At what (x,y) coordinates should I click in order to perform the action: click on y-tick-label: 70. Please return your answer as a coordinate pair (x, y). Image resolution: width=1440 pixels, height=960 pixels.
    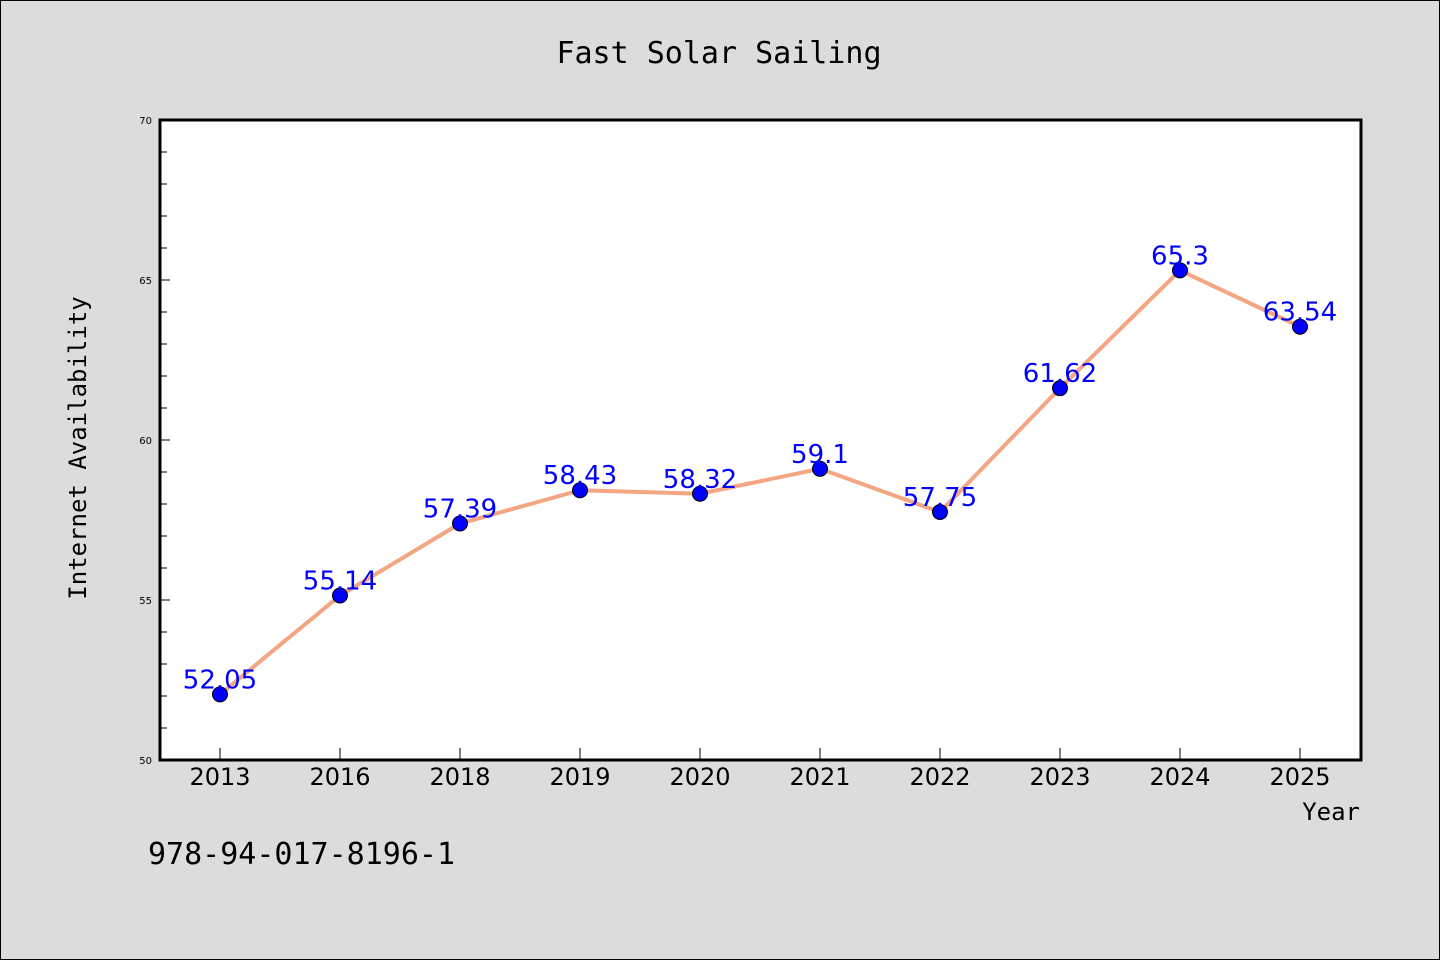
    Looking at the image, I should click on (145, 121).